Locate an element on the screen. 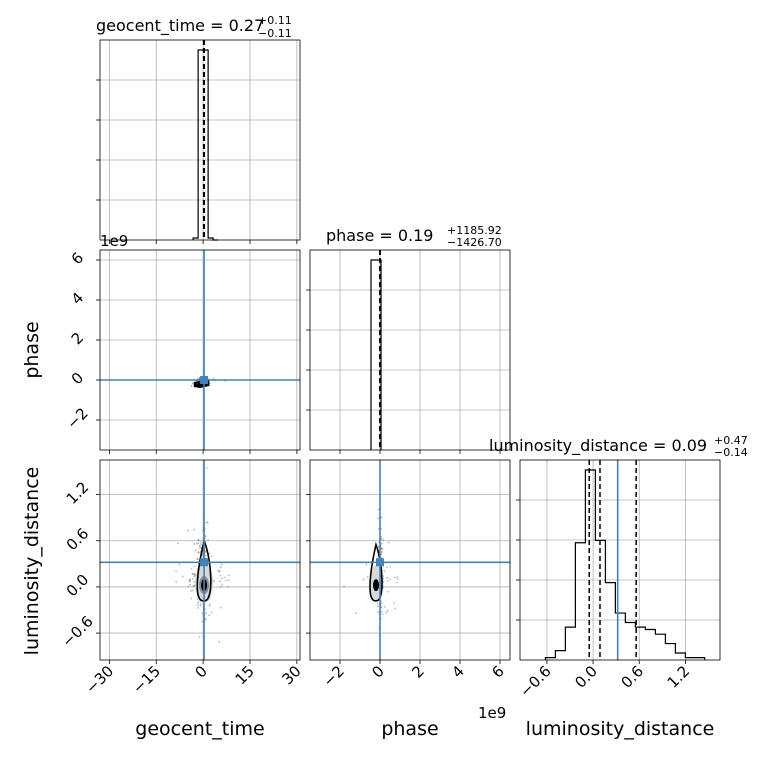 The height and width of the screenshot is (760, 760). y-tick-label: 6 is located at coordinates (77, 258).